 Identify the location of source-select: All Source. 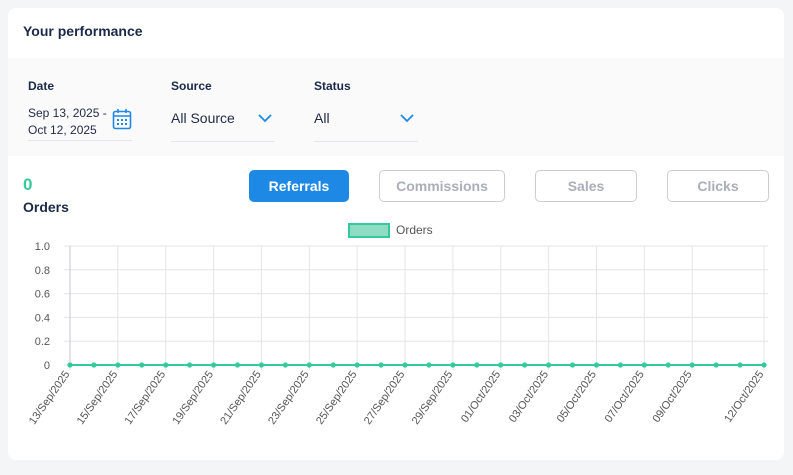
(203, 118).